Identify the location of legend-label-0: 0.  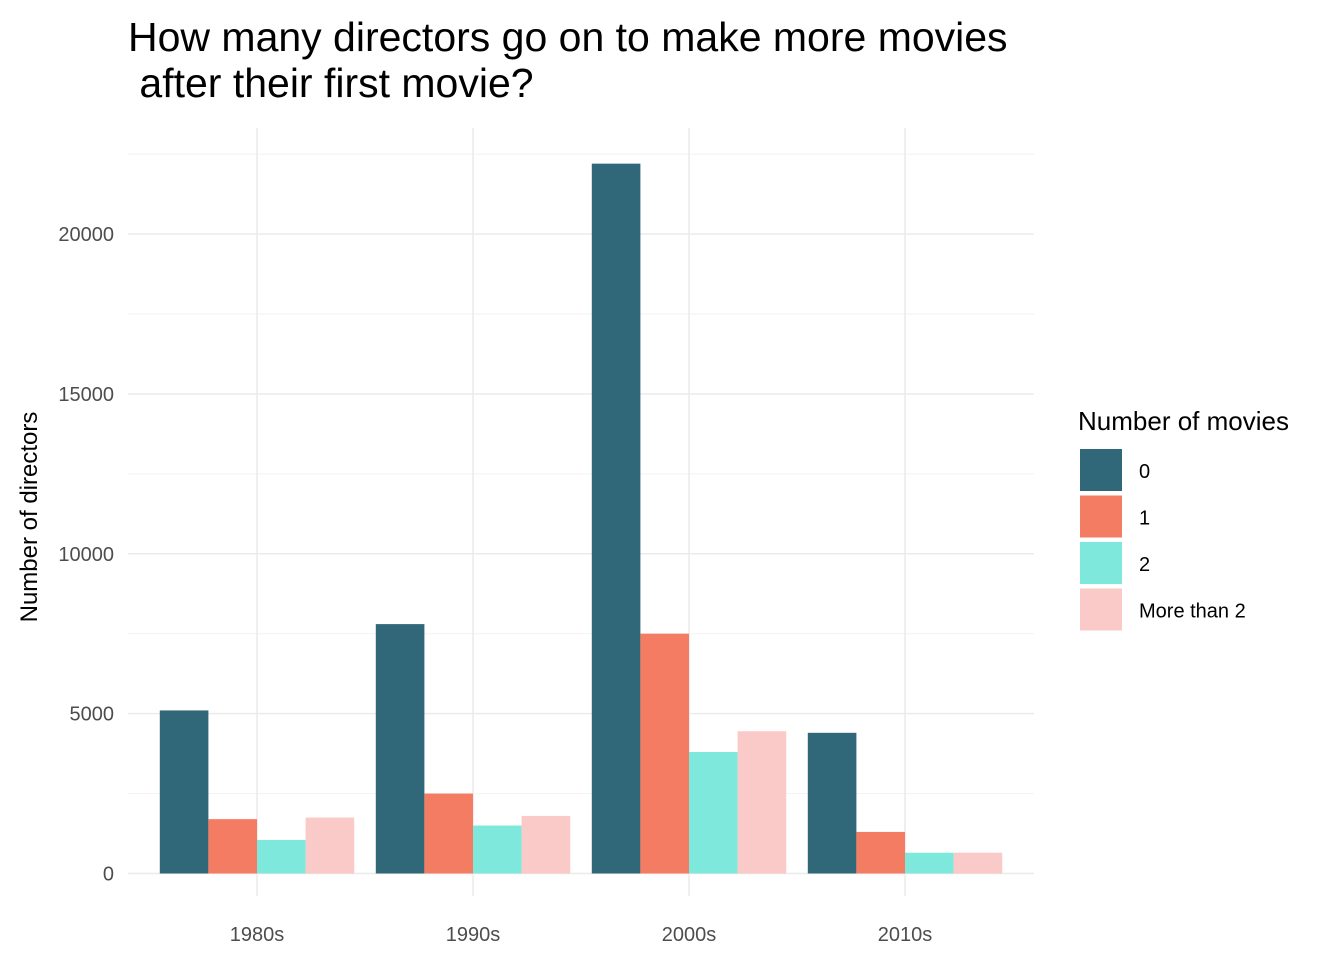
(1144, 472).